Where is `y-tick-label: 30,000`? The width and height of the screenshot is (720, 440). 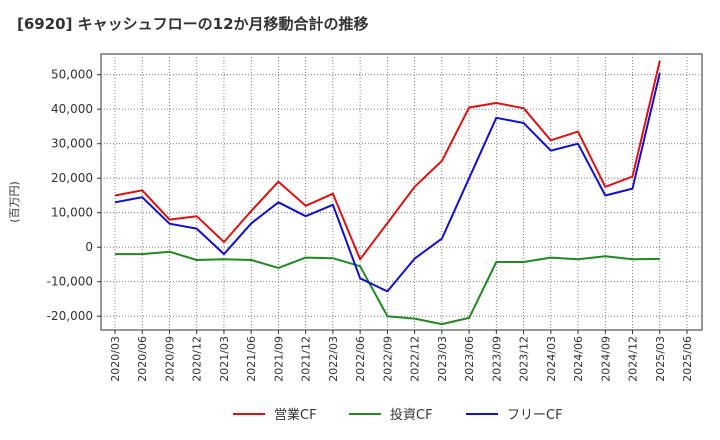 y-tick-label: 30,000 is located at coordinates (72, 144).